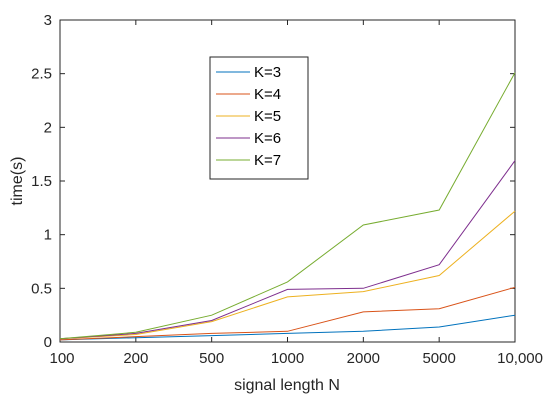 The height and width of the screenshot is (405, 550). I want to click on y-tick-label: 1.5, so click(41, 181).